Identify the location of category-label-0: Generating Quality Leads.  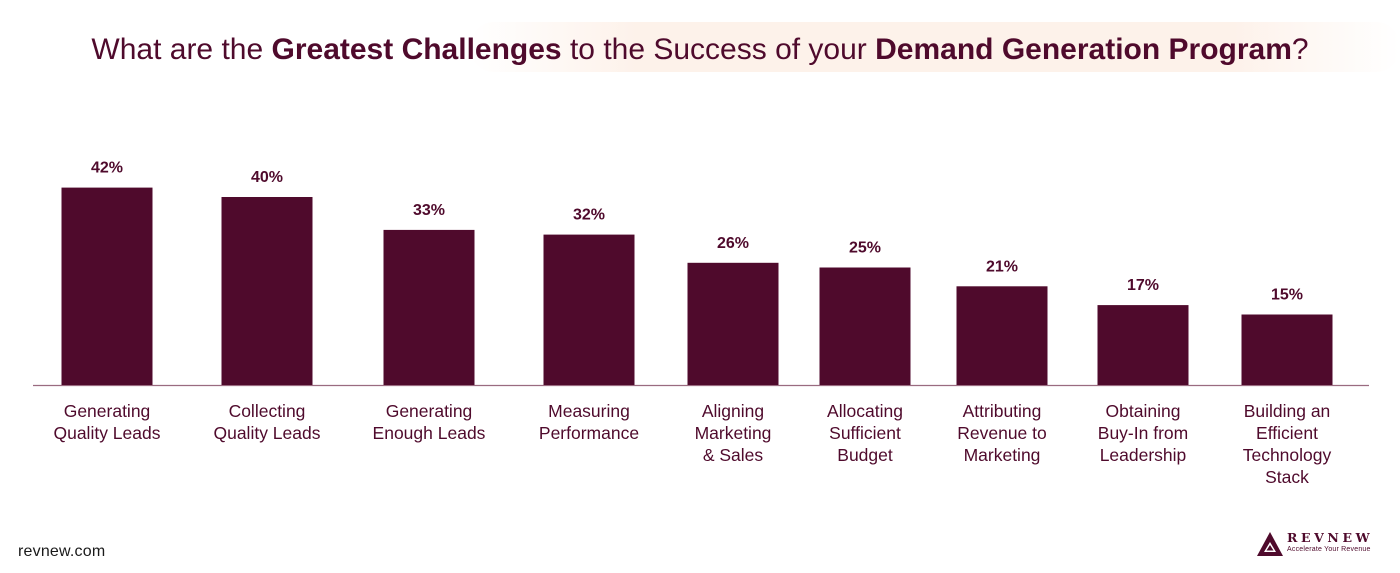
(106, 422).